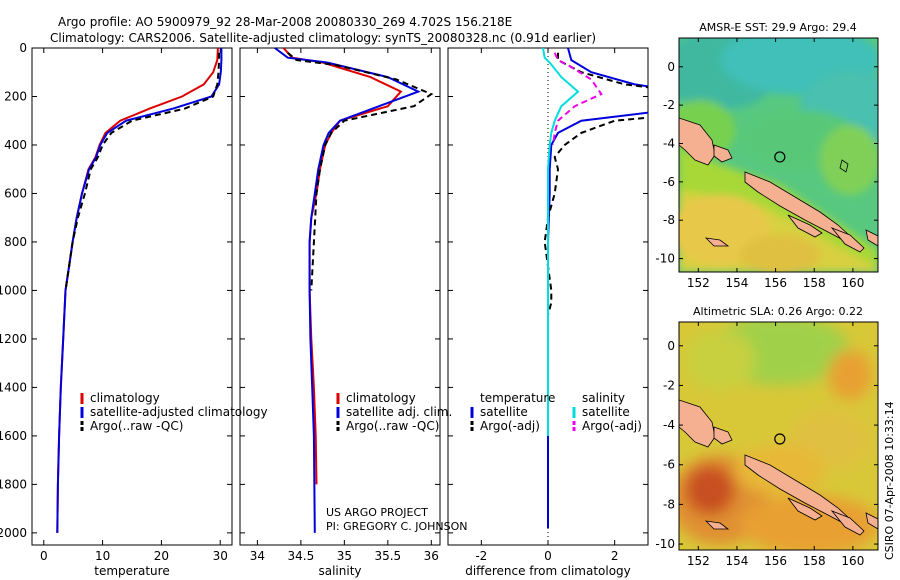 The image size is (900, 580). What do you see at coordinates (344, 556) in the screenshot?
I see `x-tick-label: 35` at bounding box center [344, 556].